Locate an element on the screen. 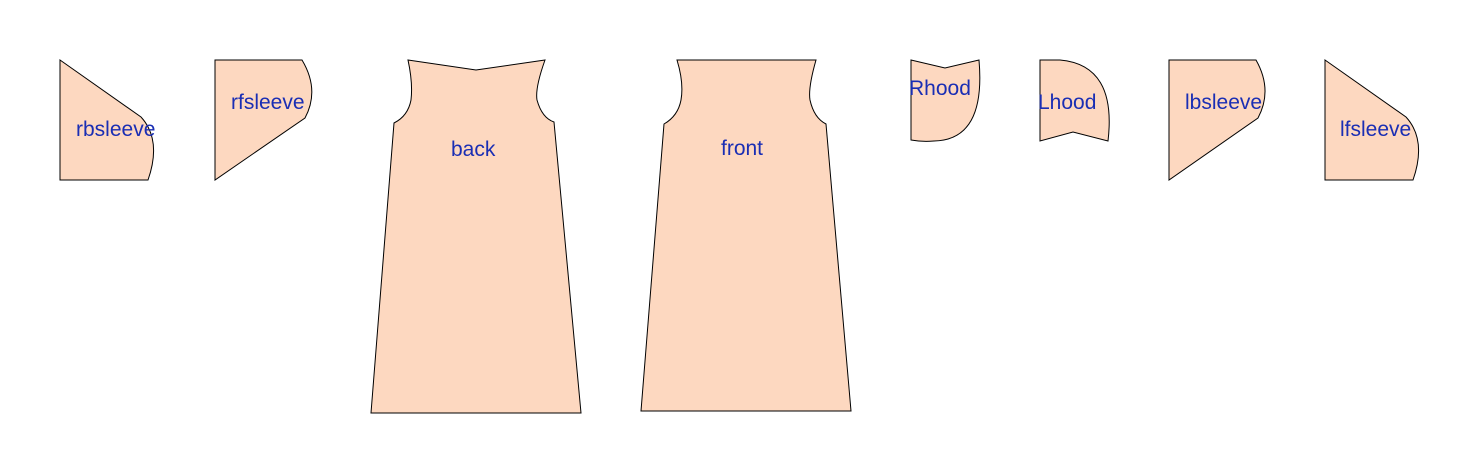 This screenshot has height=474, width=1480. piece-rbsleeve-shape is located at coordinates (107, 120).